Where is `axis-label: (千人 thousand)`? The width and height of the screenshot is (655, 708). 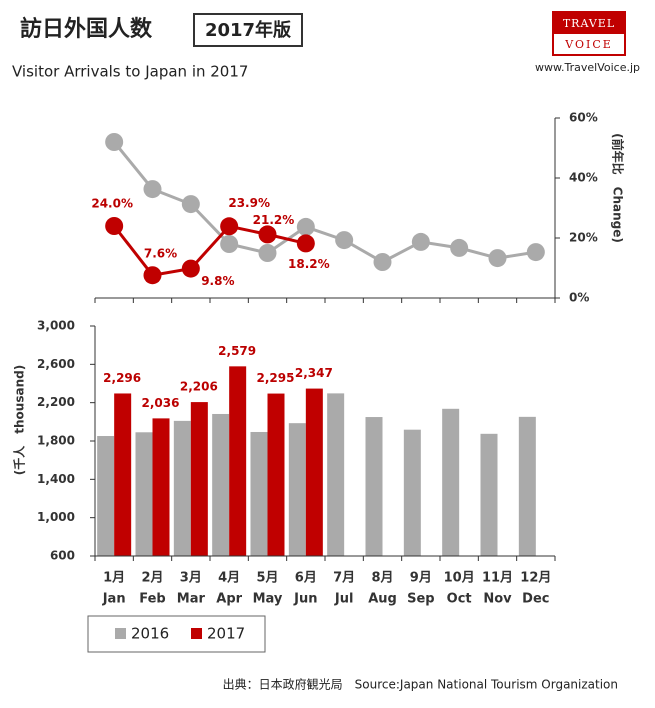
axis-label: (千人 thousand) is located at coordinates (19, 420).